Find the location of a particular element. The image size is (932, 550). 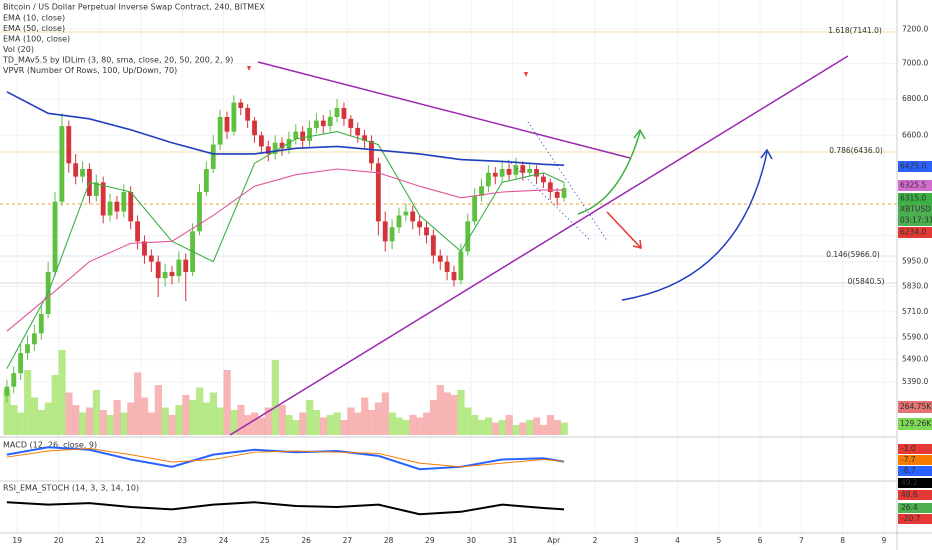

y-tick-label: 7000.0 is located at coordinates (915, 63).